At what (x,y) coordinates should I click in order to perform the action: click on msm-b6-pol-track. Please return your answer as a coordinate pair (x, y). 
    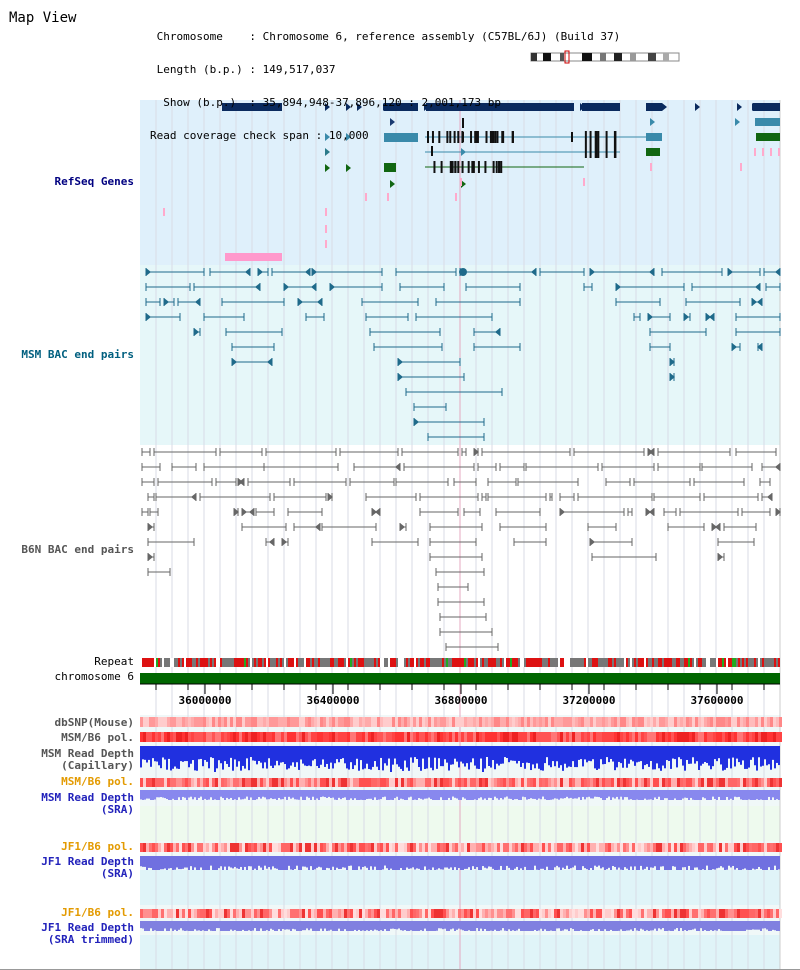
    Looking at the image, I should click on (461, 737).